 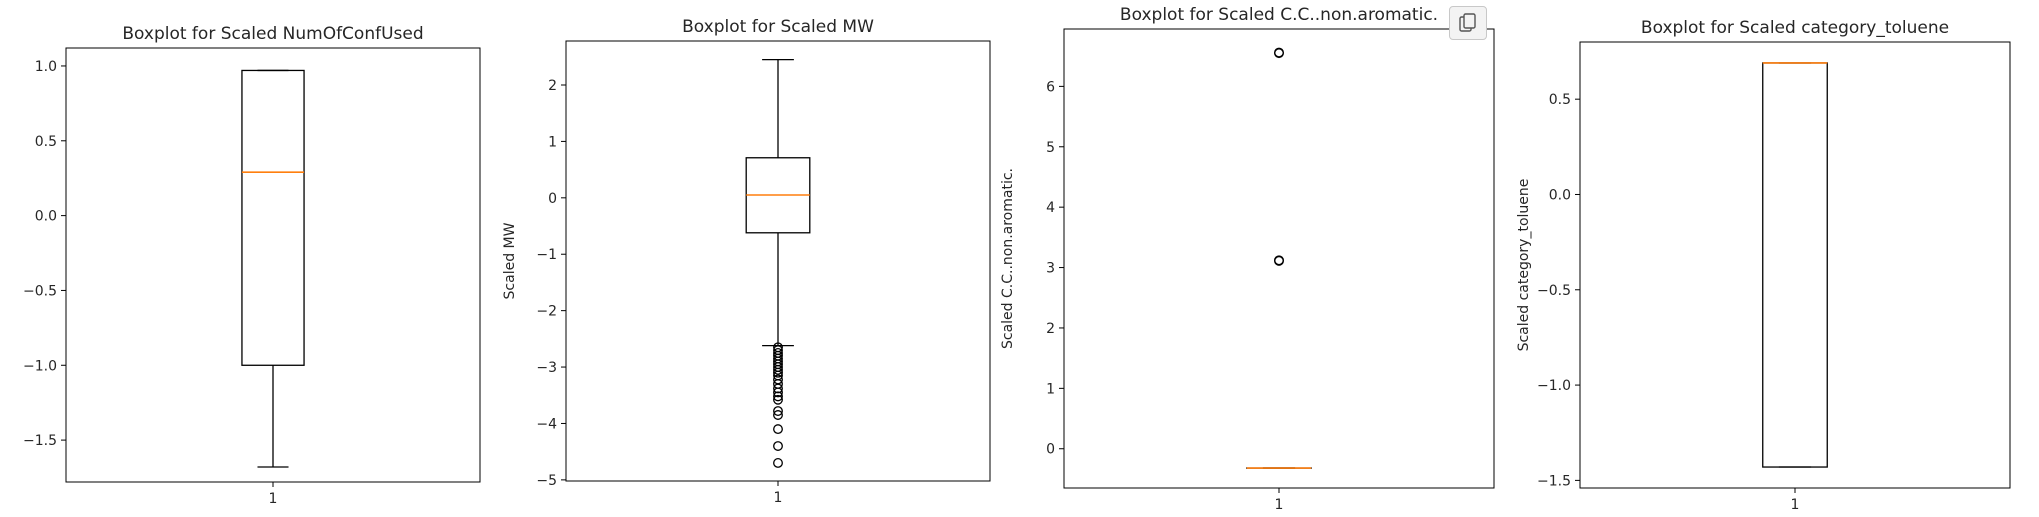 I want to click on y-tick-label: 3, so click(x=1050, y=269).